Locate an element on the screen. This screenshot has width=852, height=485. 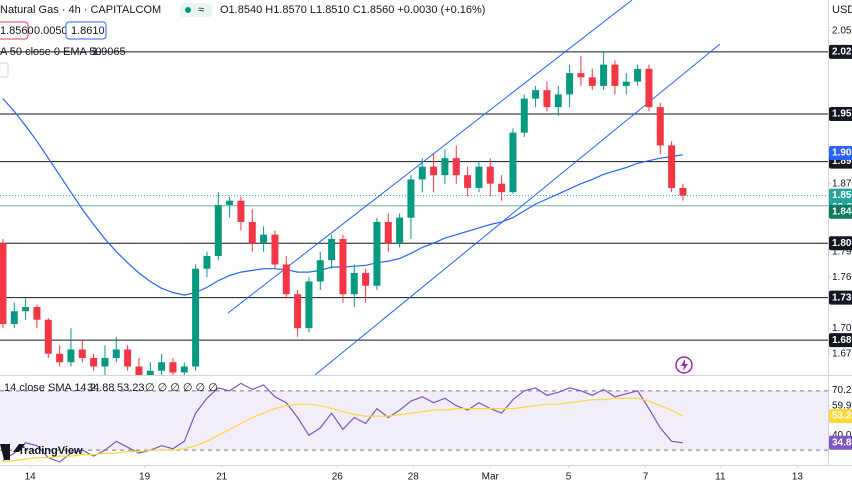
sell-button is located at coordinates (14, 30).